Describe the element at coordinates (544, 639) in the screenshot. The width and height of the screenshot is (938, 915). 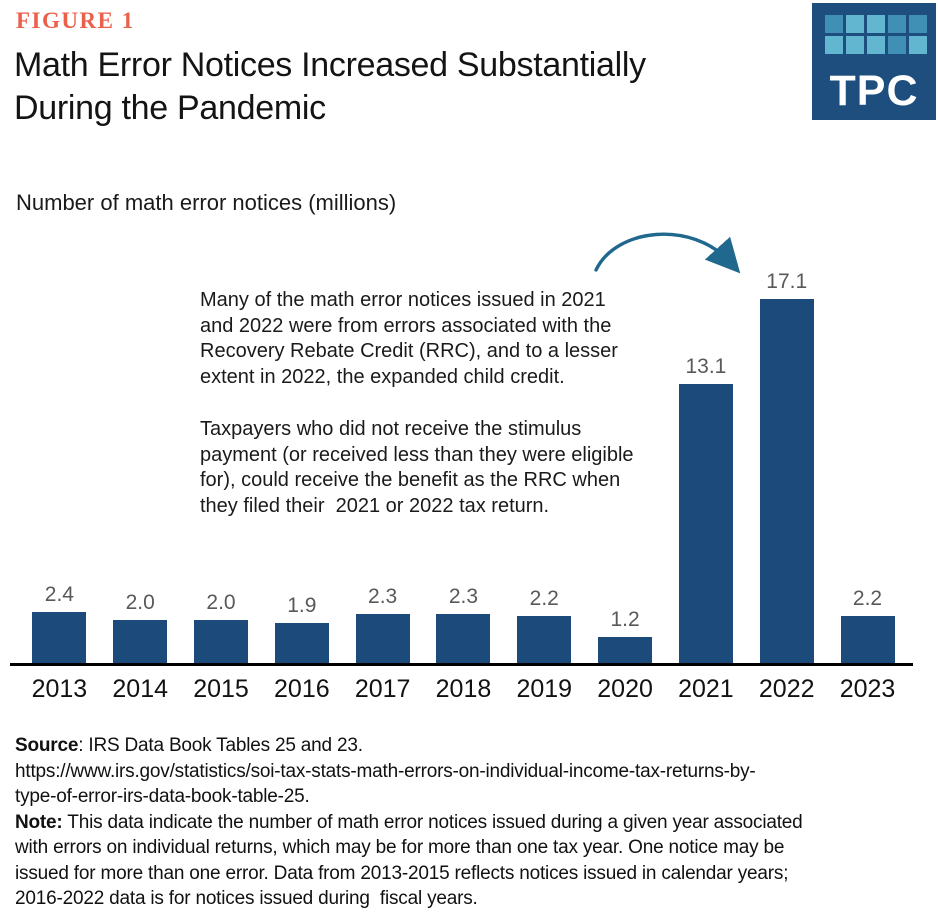
I see `bar-2019` at that location.